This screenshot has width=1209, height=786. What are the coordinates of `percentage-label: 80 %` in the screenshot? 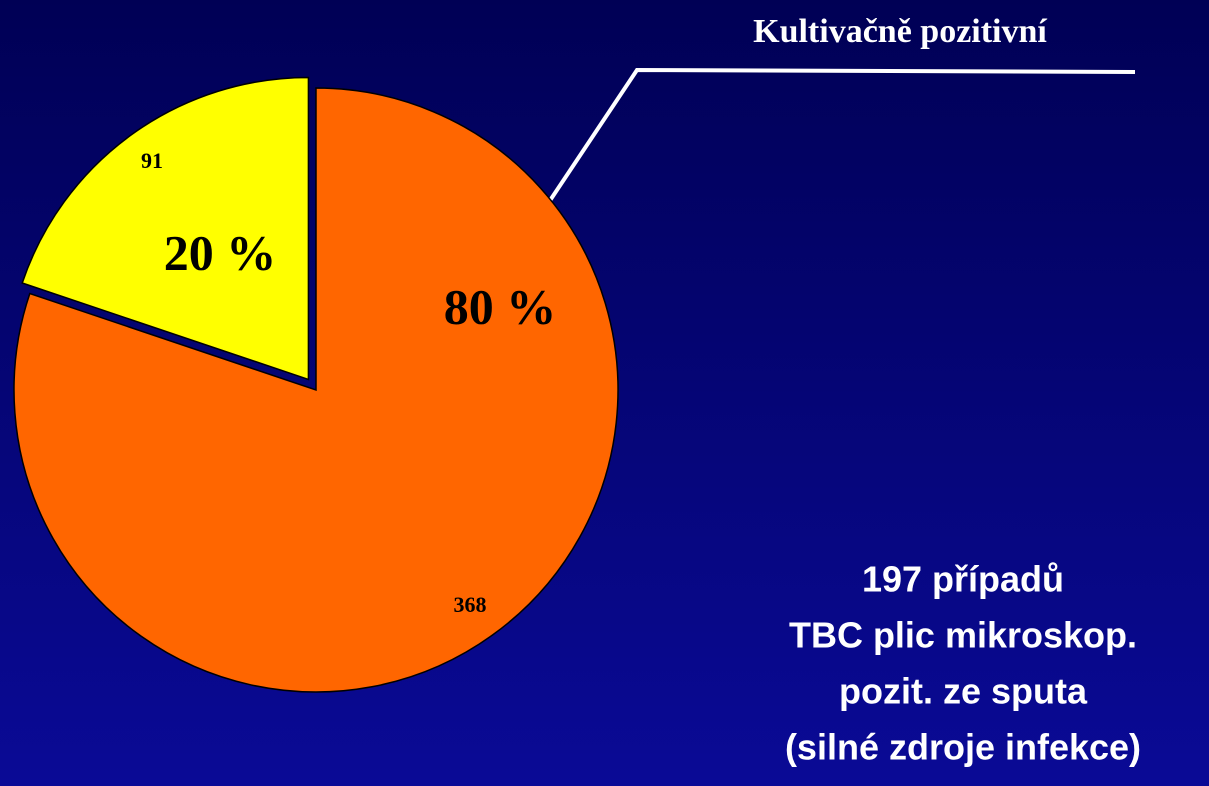 It's located at (500, 306).